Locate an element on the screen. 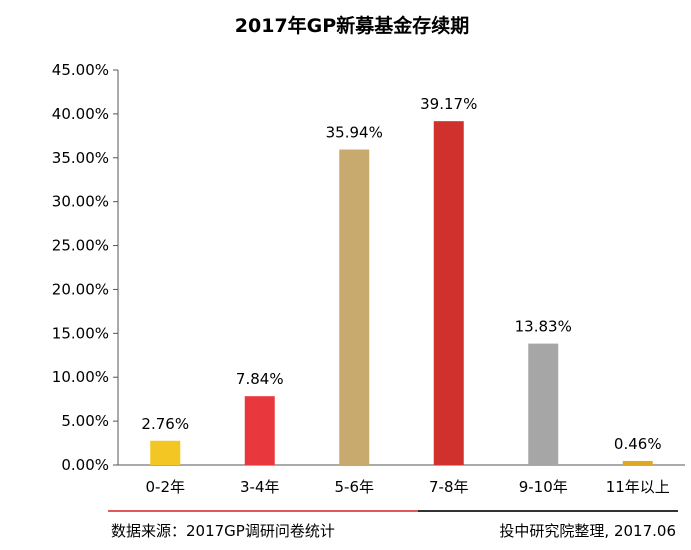 The image size is (691, 550). y-tick-label: 15.00% is located at coordinates (80, 333).